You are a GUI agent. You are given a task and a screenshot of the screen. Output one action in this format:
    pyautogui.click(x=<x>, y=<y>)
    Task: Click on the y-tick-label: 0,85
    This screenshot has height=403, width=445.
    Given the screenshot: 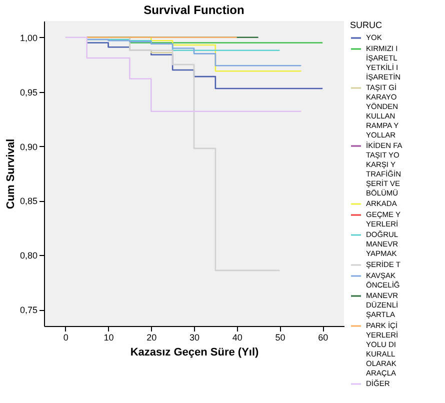 What is the action you would take?
    pyautogui.click(x=29, y=201)
    